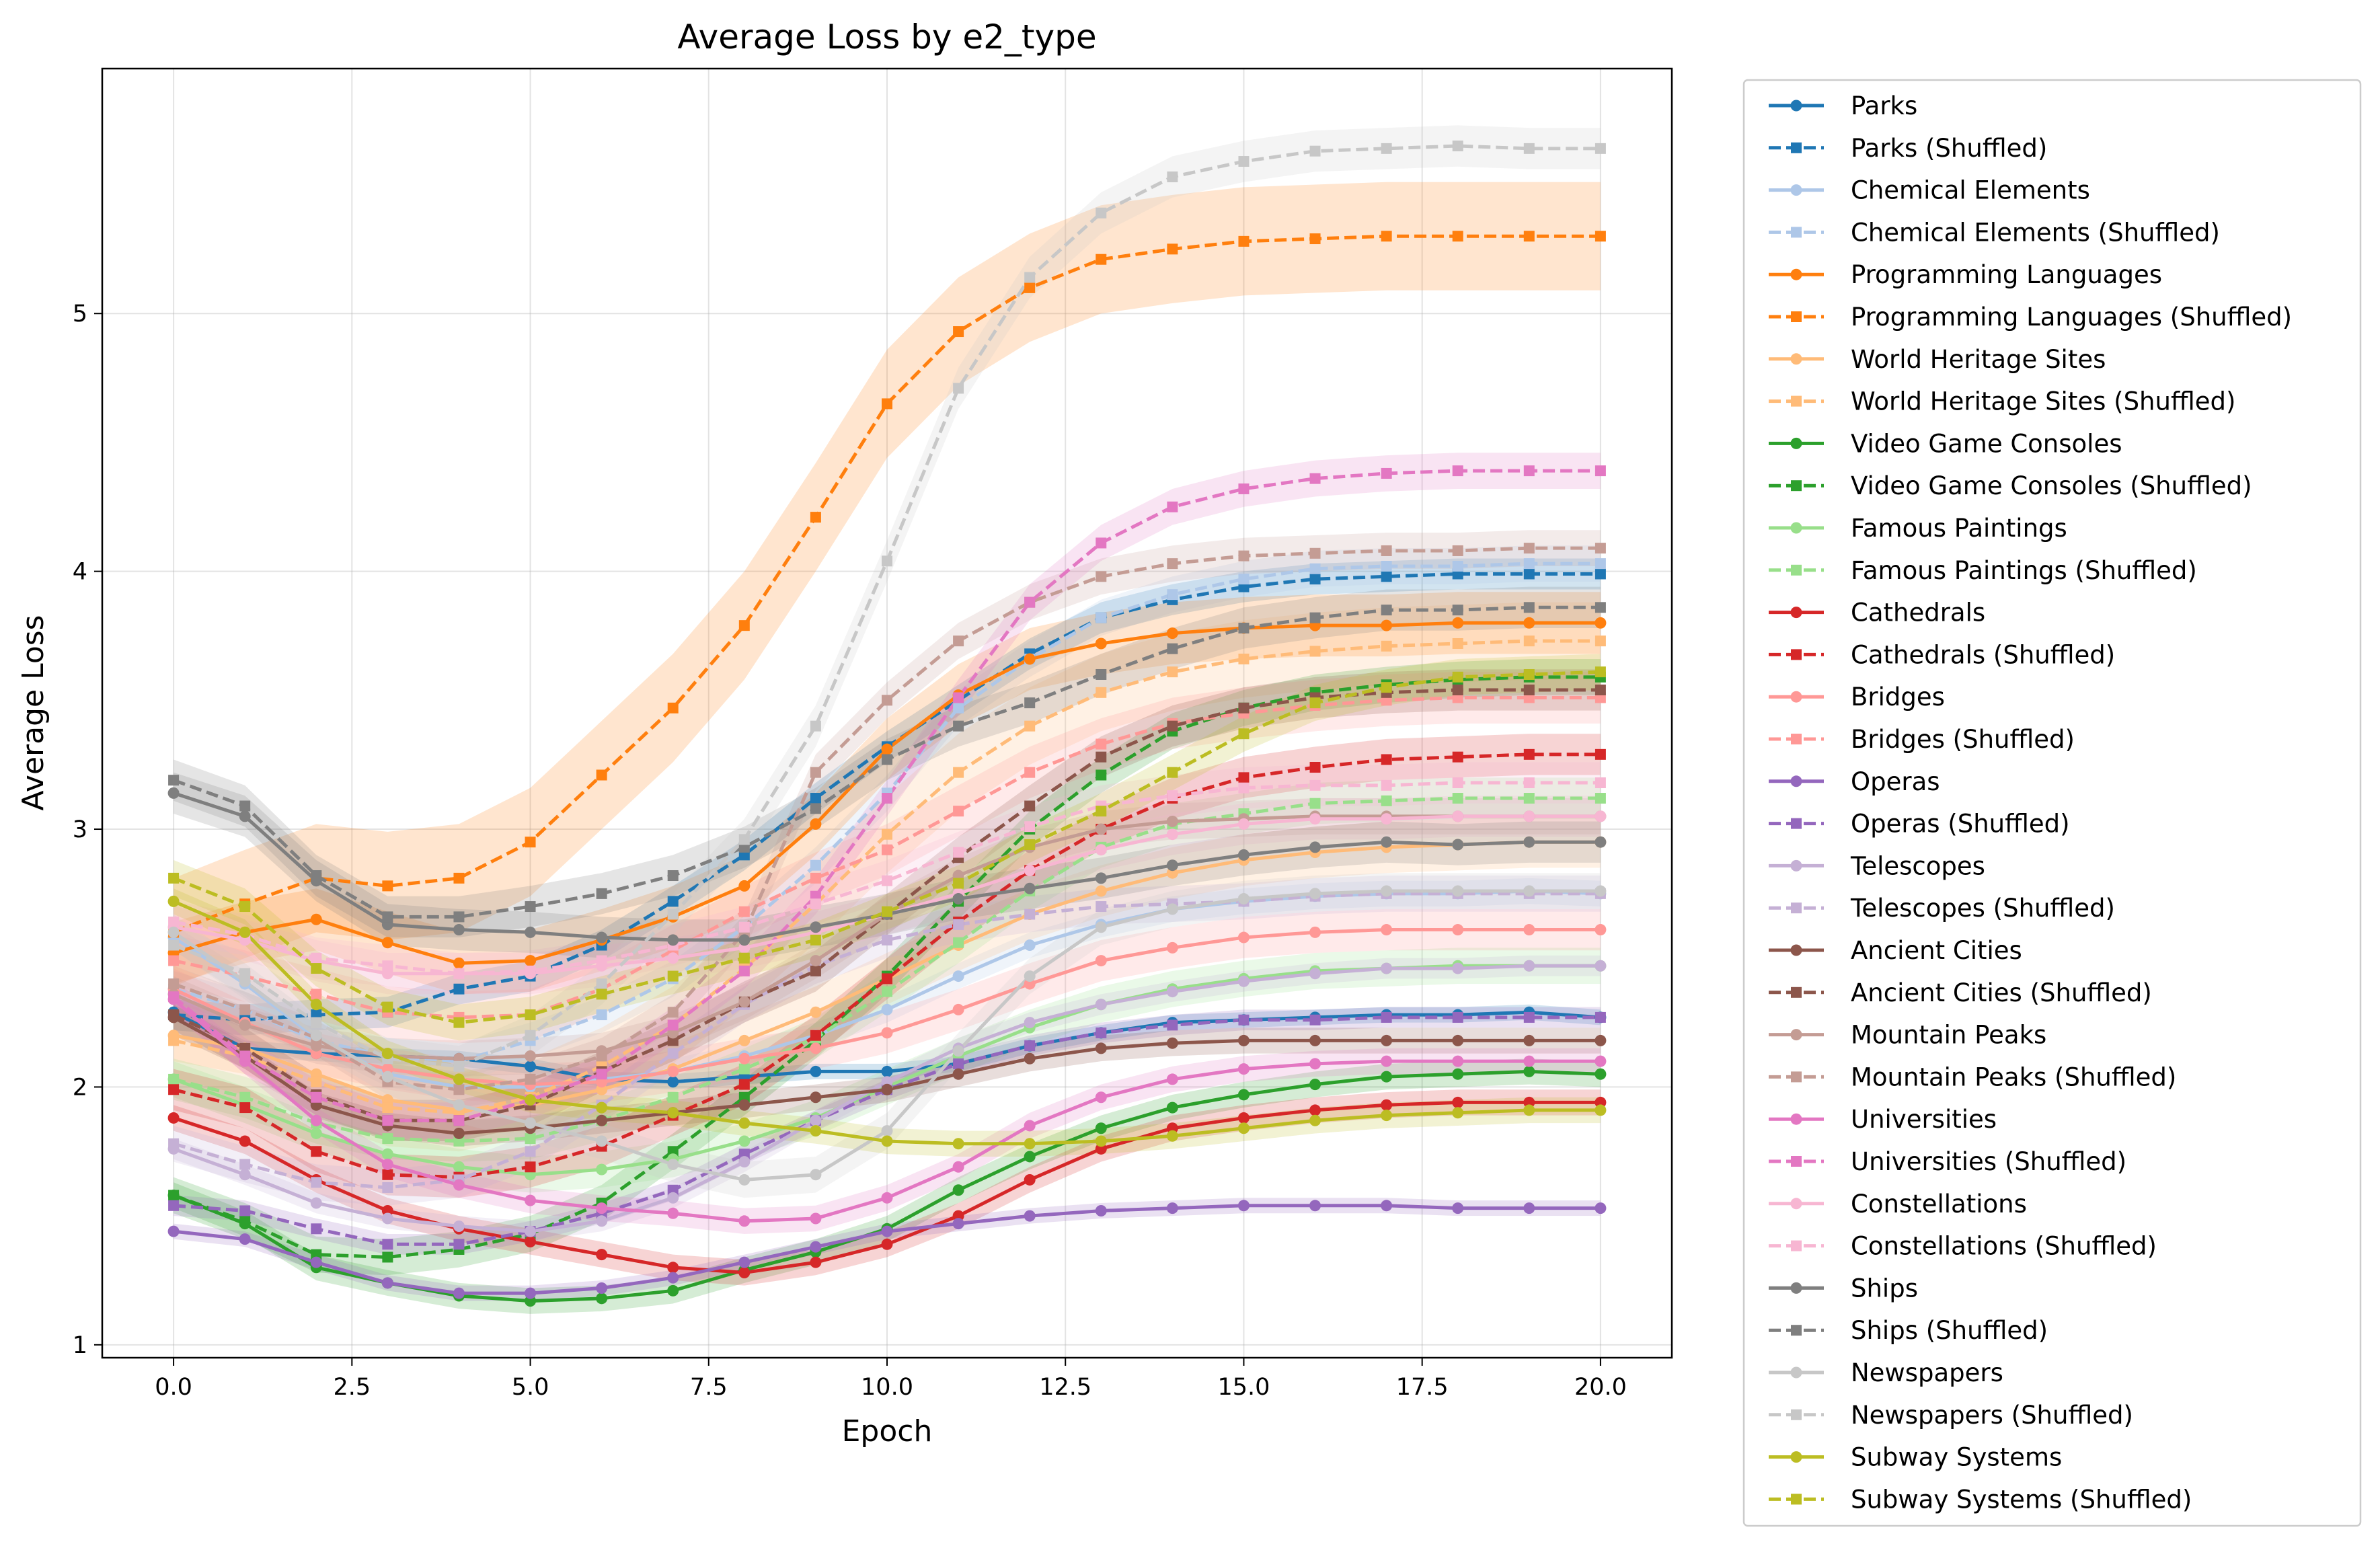  What do you see at coordinates (1919, 824) in the screenshot?
I see `legend-item: Operas (Shuffled)` at bounding box center [1919, 824].